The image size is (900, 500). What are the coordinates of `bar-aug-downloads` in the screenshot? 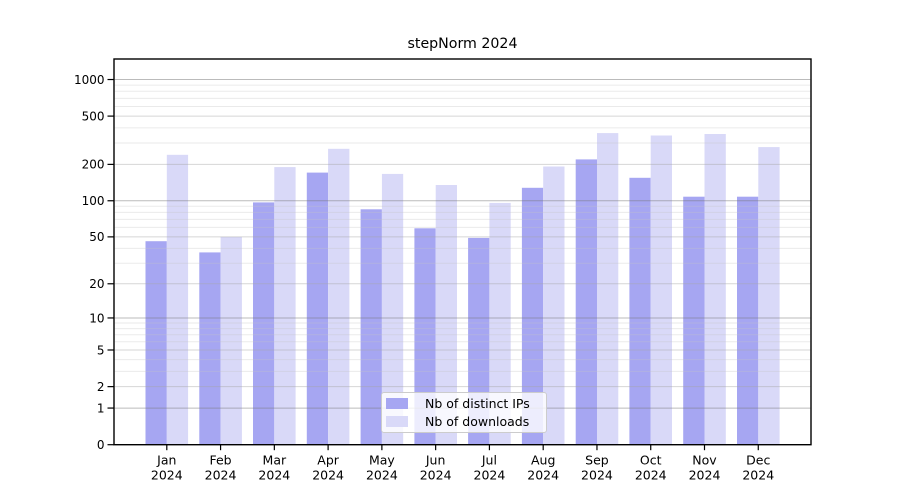 It's located at (554, 305).